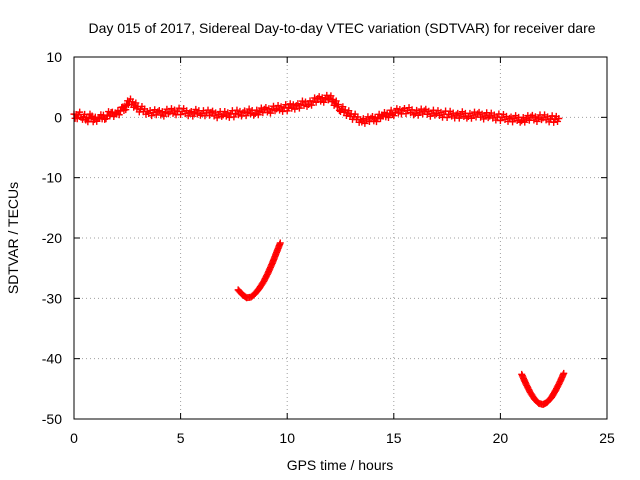 Image resolution: width=640 pixels, height=480 pixels. Describe the element at coordinates (74, 438) in the screenshot. I see `x-tick-label: 0` at that location.